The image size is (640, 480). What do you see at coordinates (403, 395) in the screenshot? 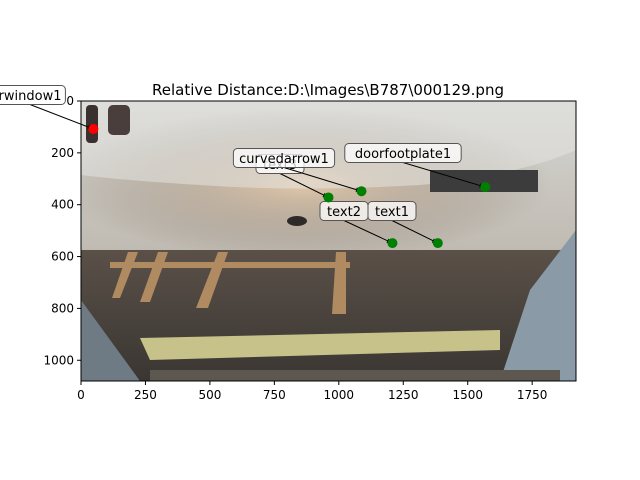
I see `x-tick-label: 1250` at bounding box center [403, 395].